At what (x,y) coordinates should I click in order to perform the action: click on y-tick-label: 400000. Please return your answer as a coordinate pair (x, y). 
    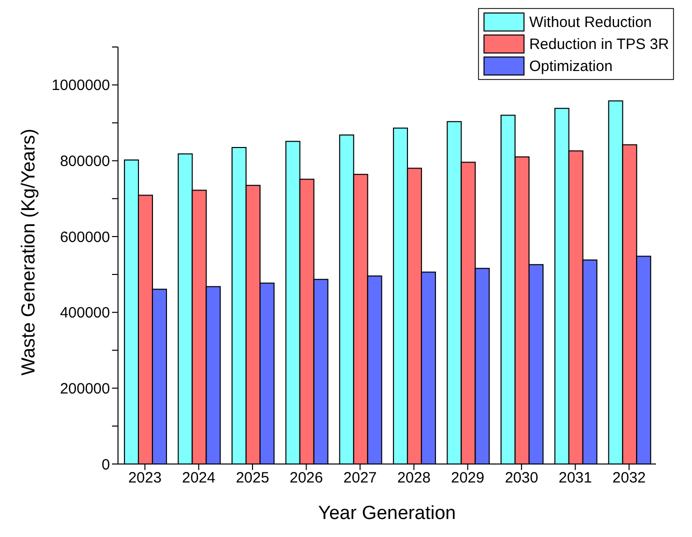
    Looking at the image, I should click on (85, 313).